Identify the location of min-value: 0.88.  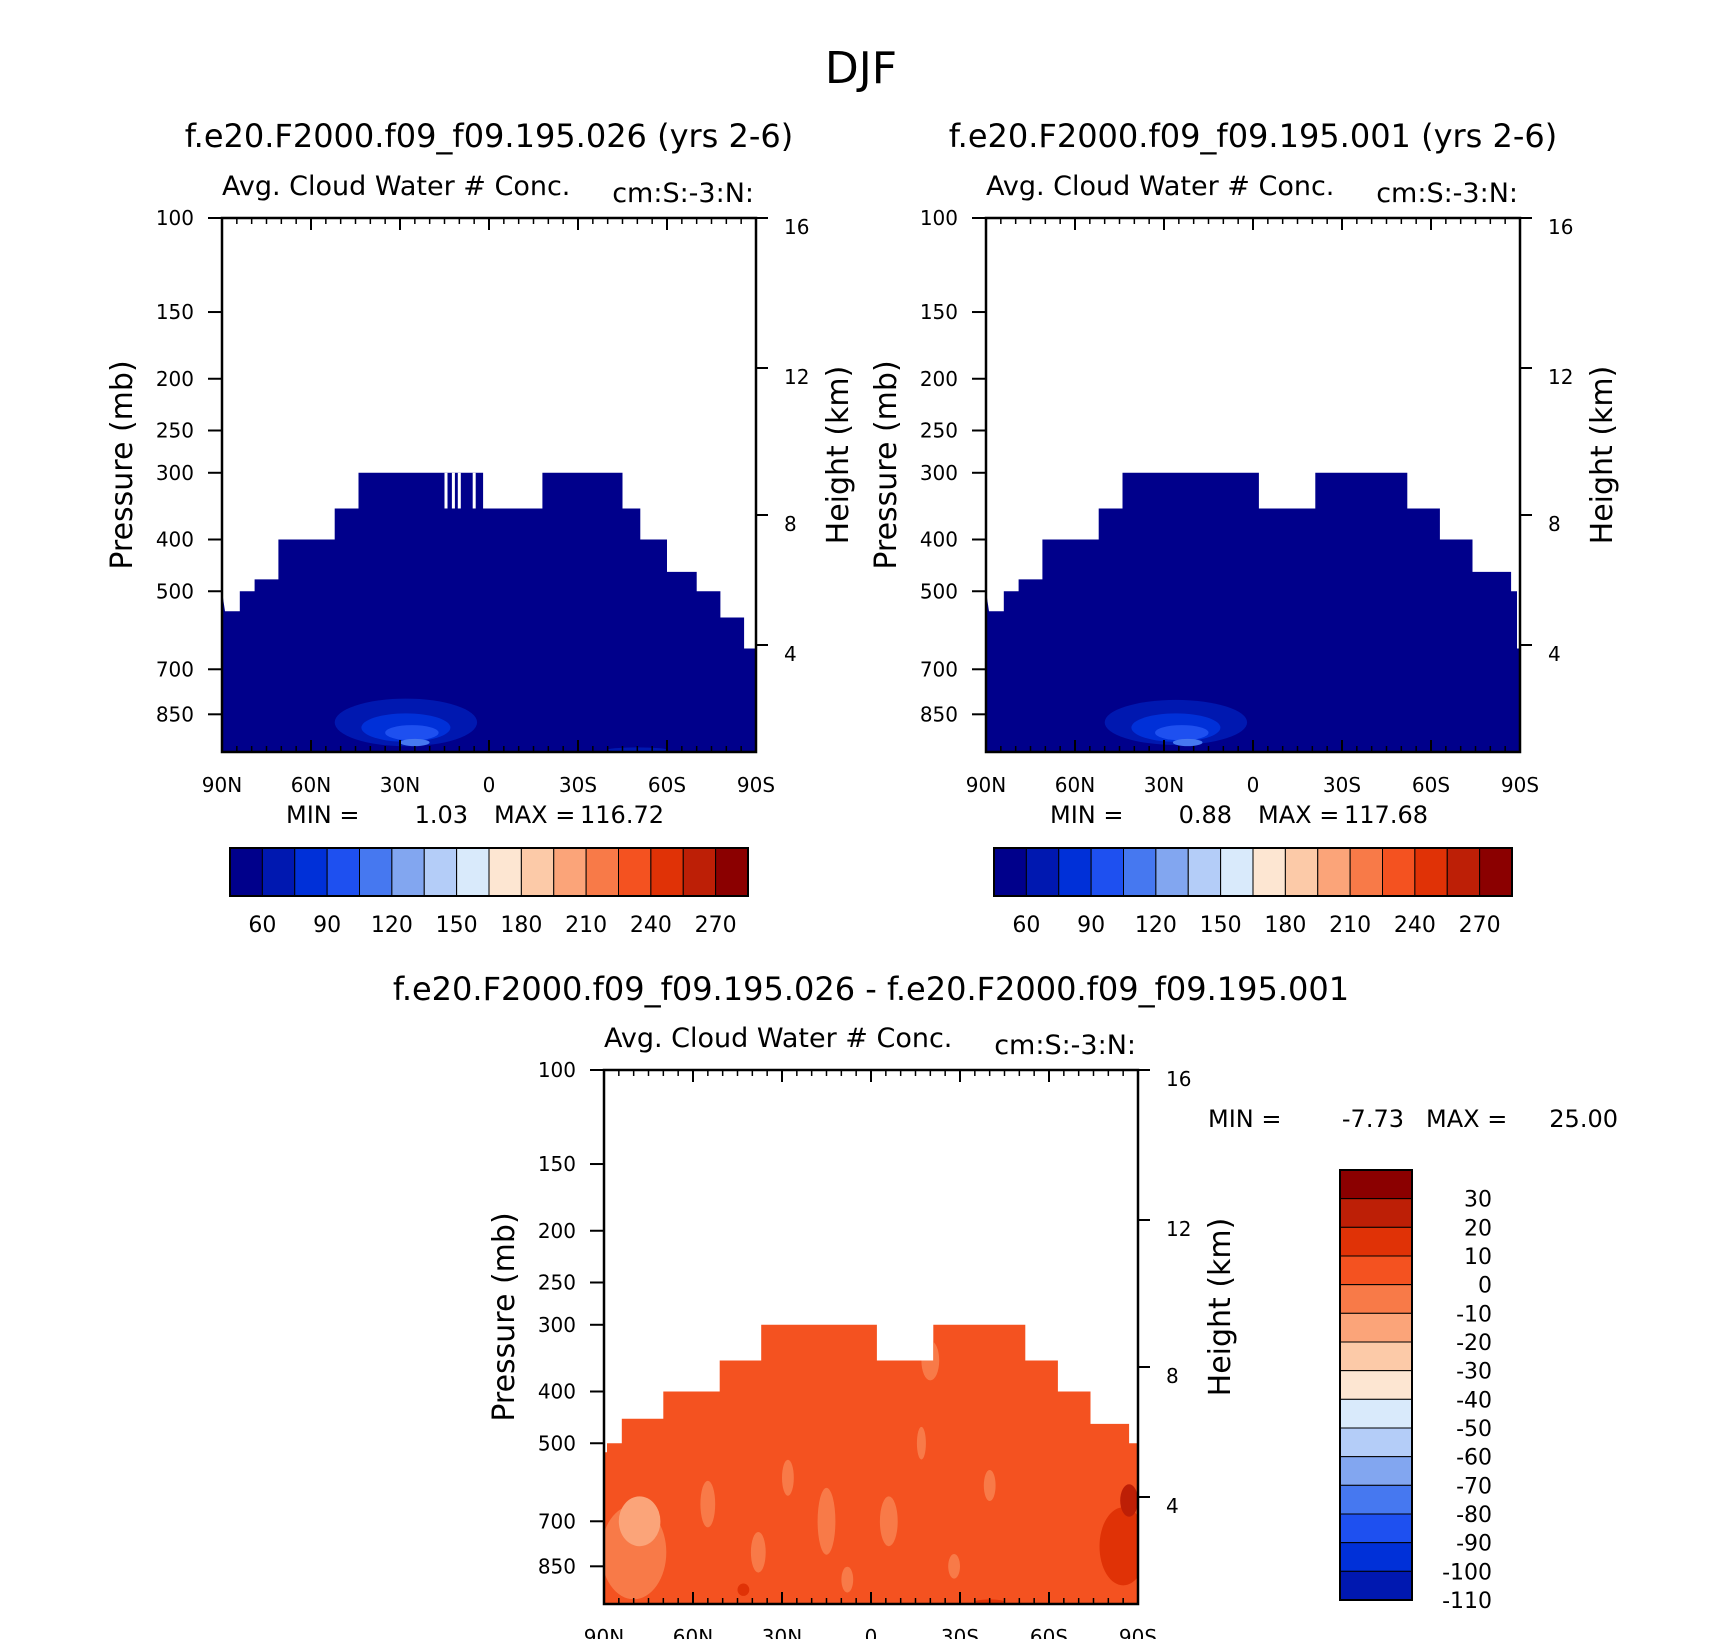
(1205, 815).